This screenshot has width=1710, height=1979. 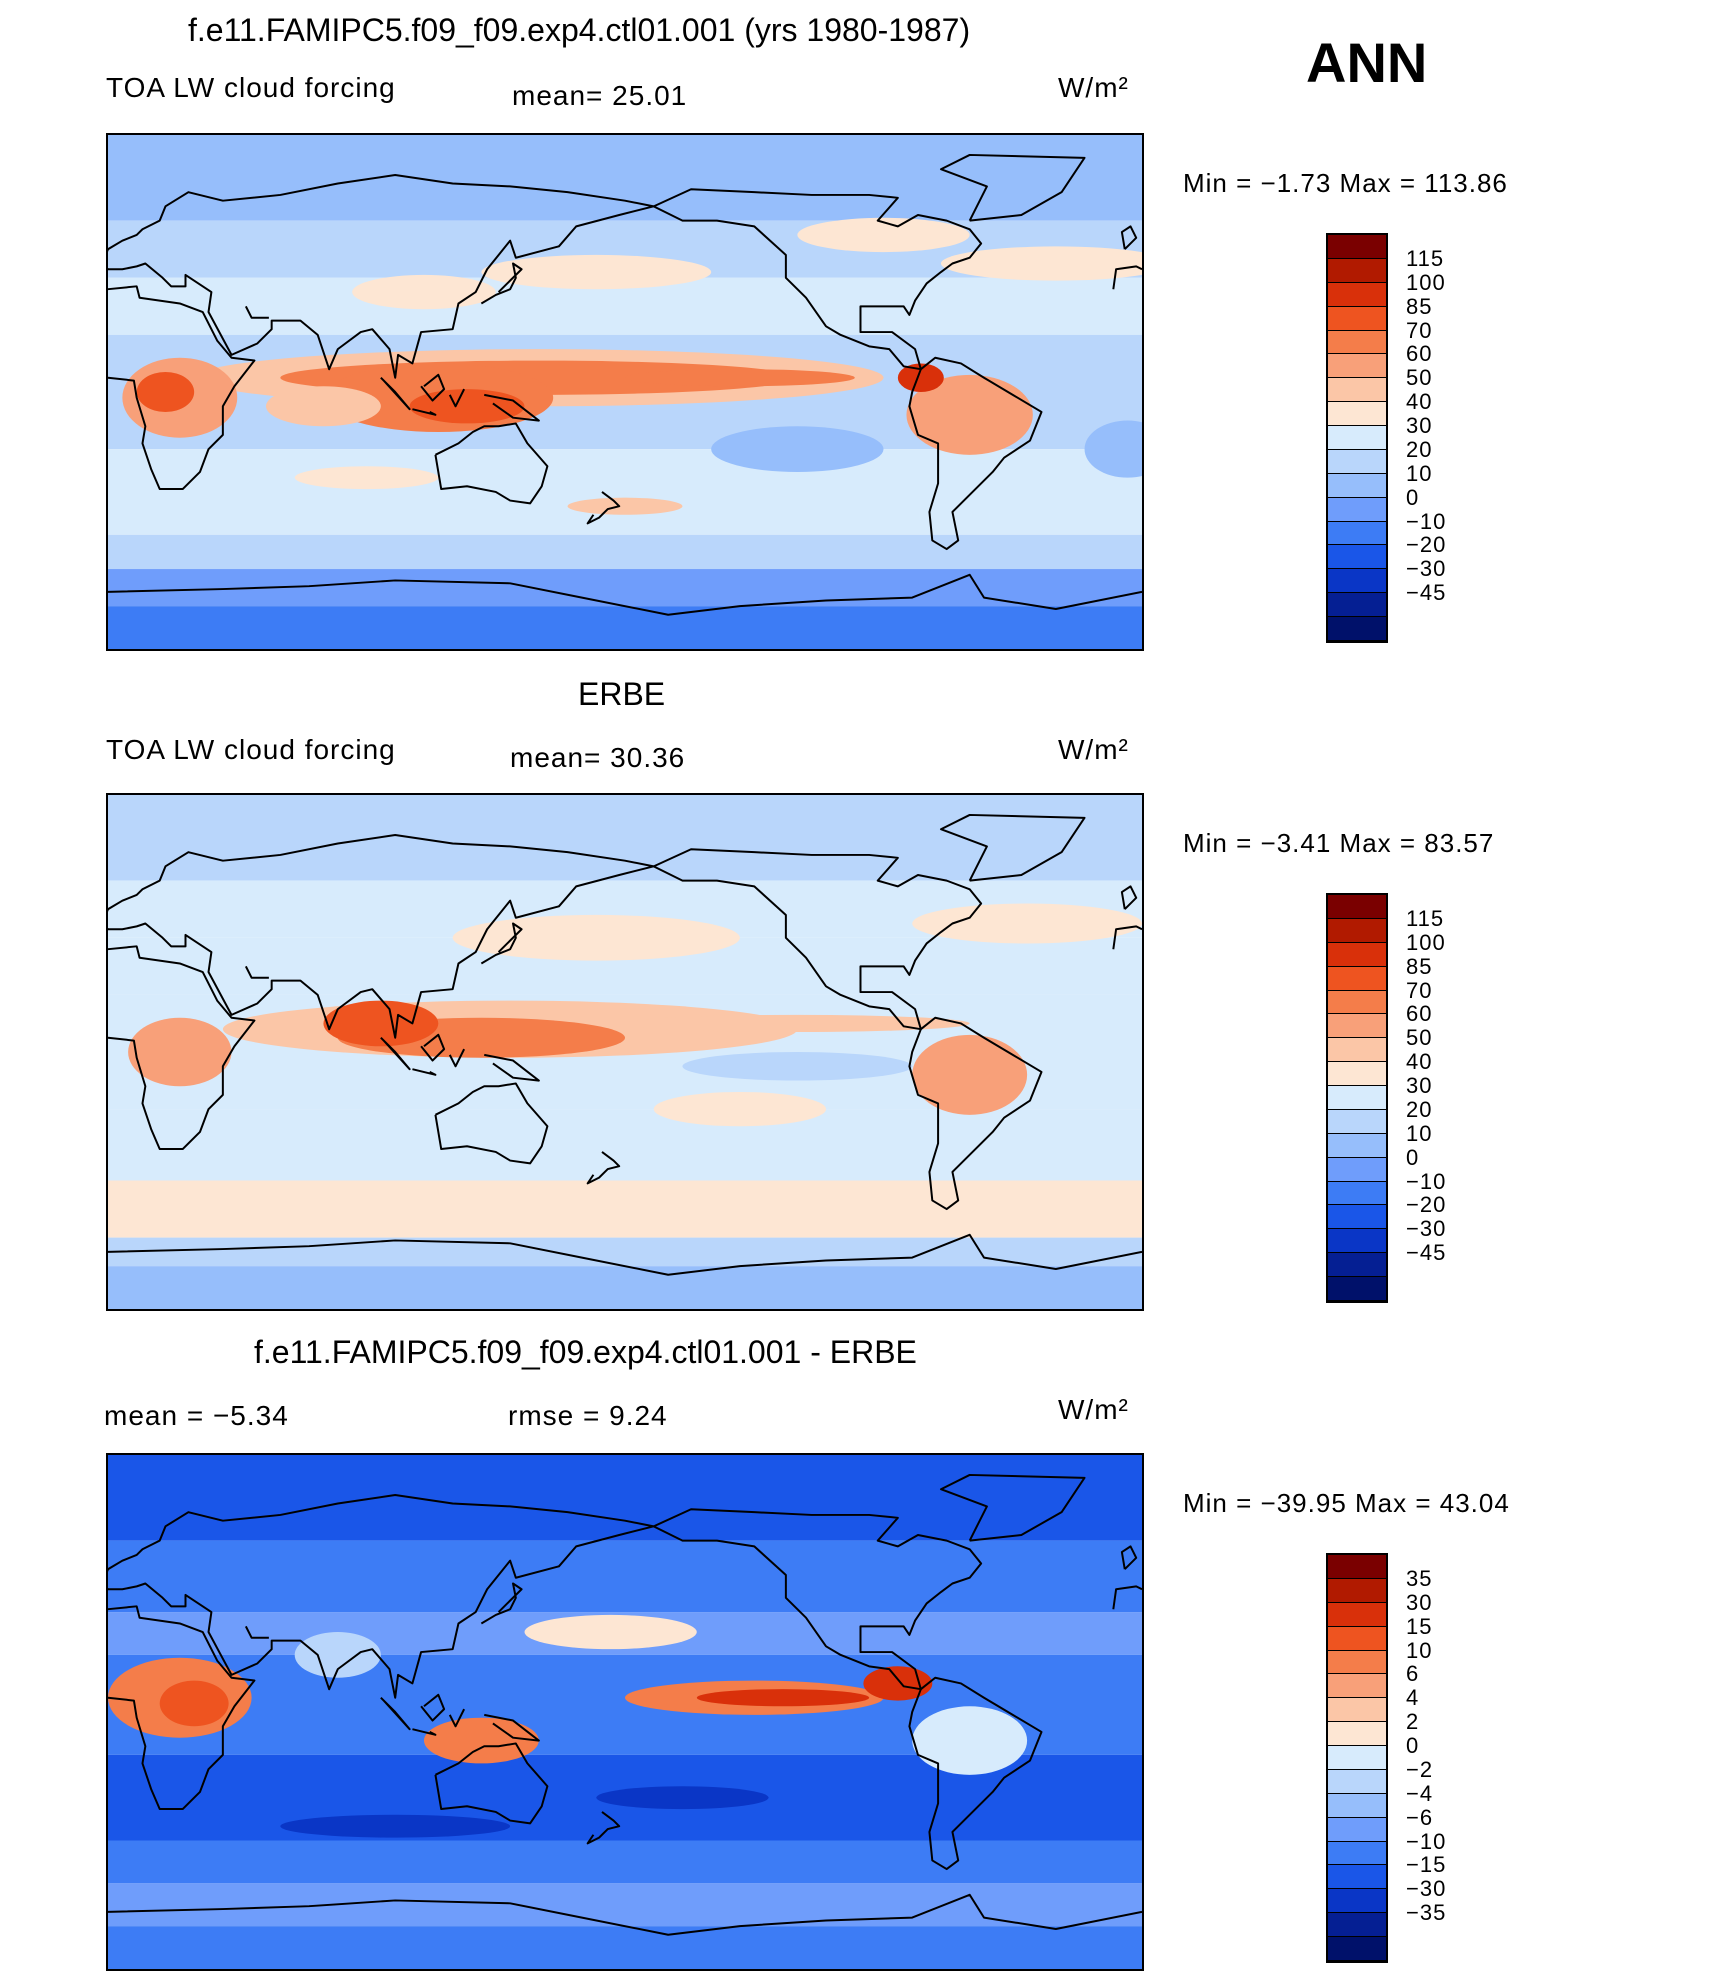 I want to click on panel1-mean-label: mean= 25.01, so click(x=600, y=95).